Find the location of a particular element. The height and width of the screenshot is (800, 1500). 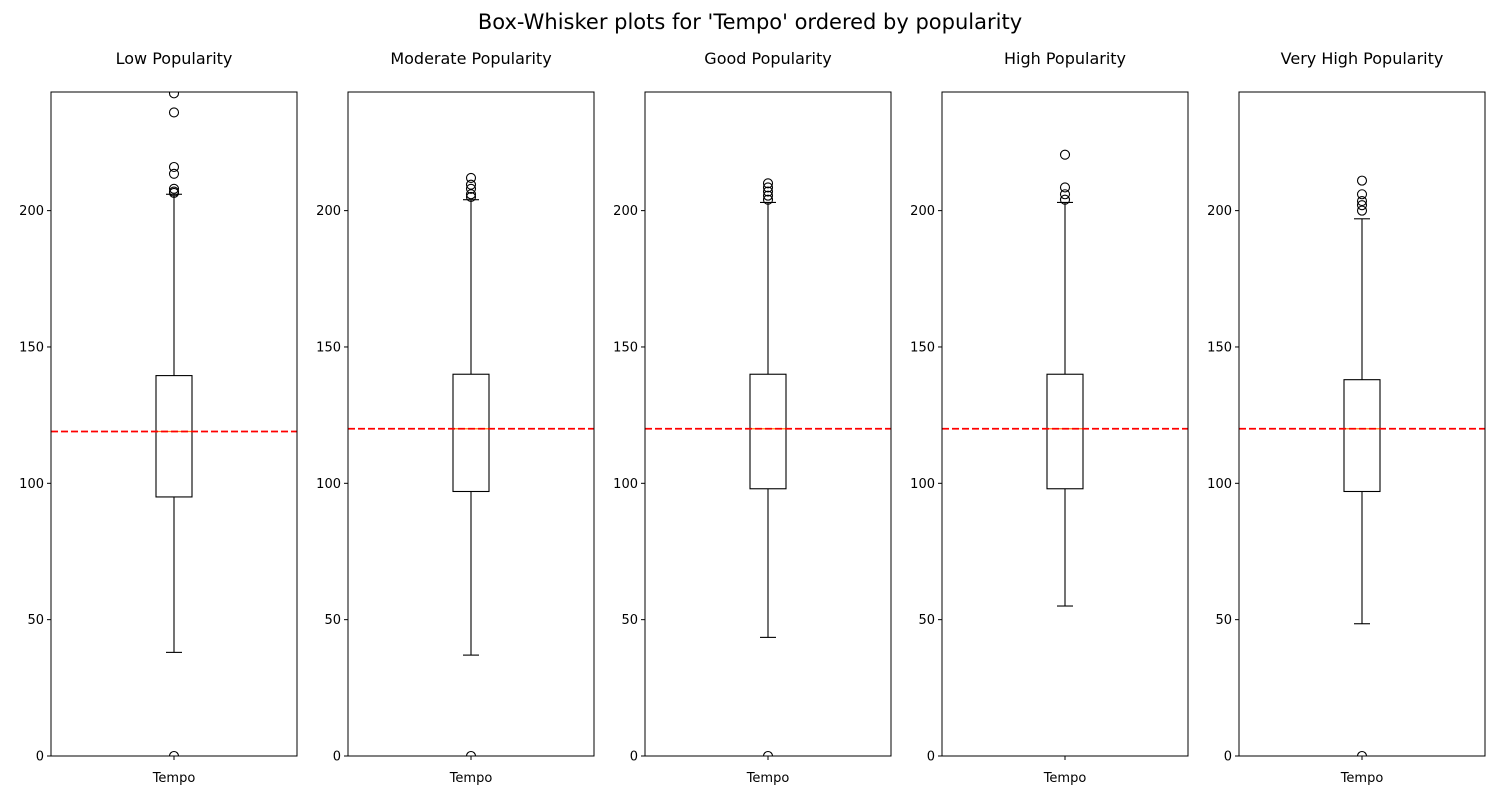

panel-title: Very High Popularity is located at coordinates (1362, 58).